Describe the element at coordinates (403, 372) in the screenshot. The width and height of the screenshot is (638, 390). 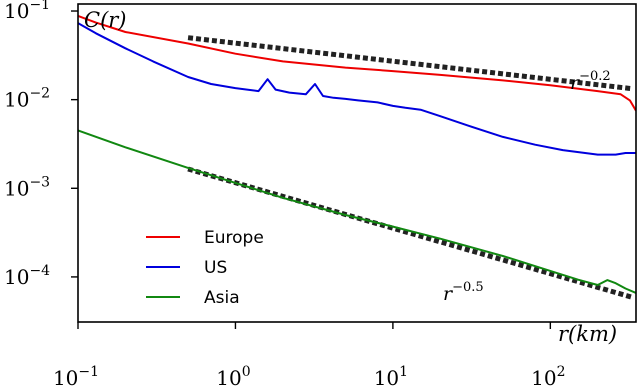
I see `x-tick-exp-2: 1` at that location.